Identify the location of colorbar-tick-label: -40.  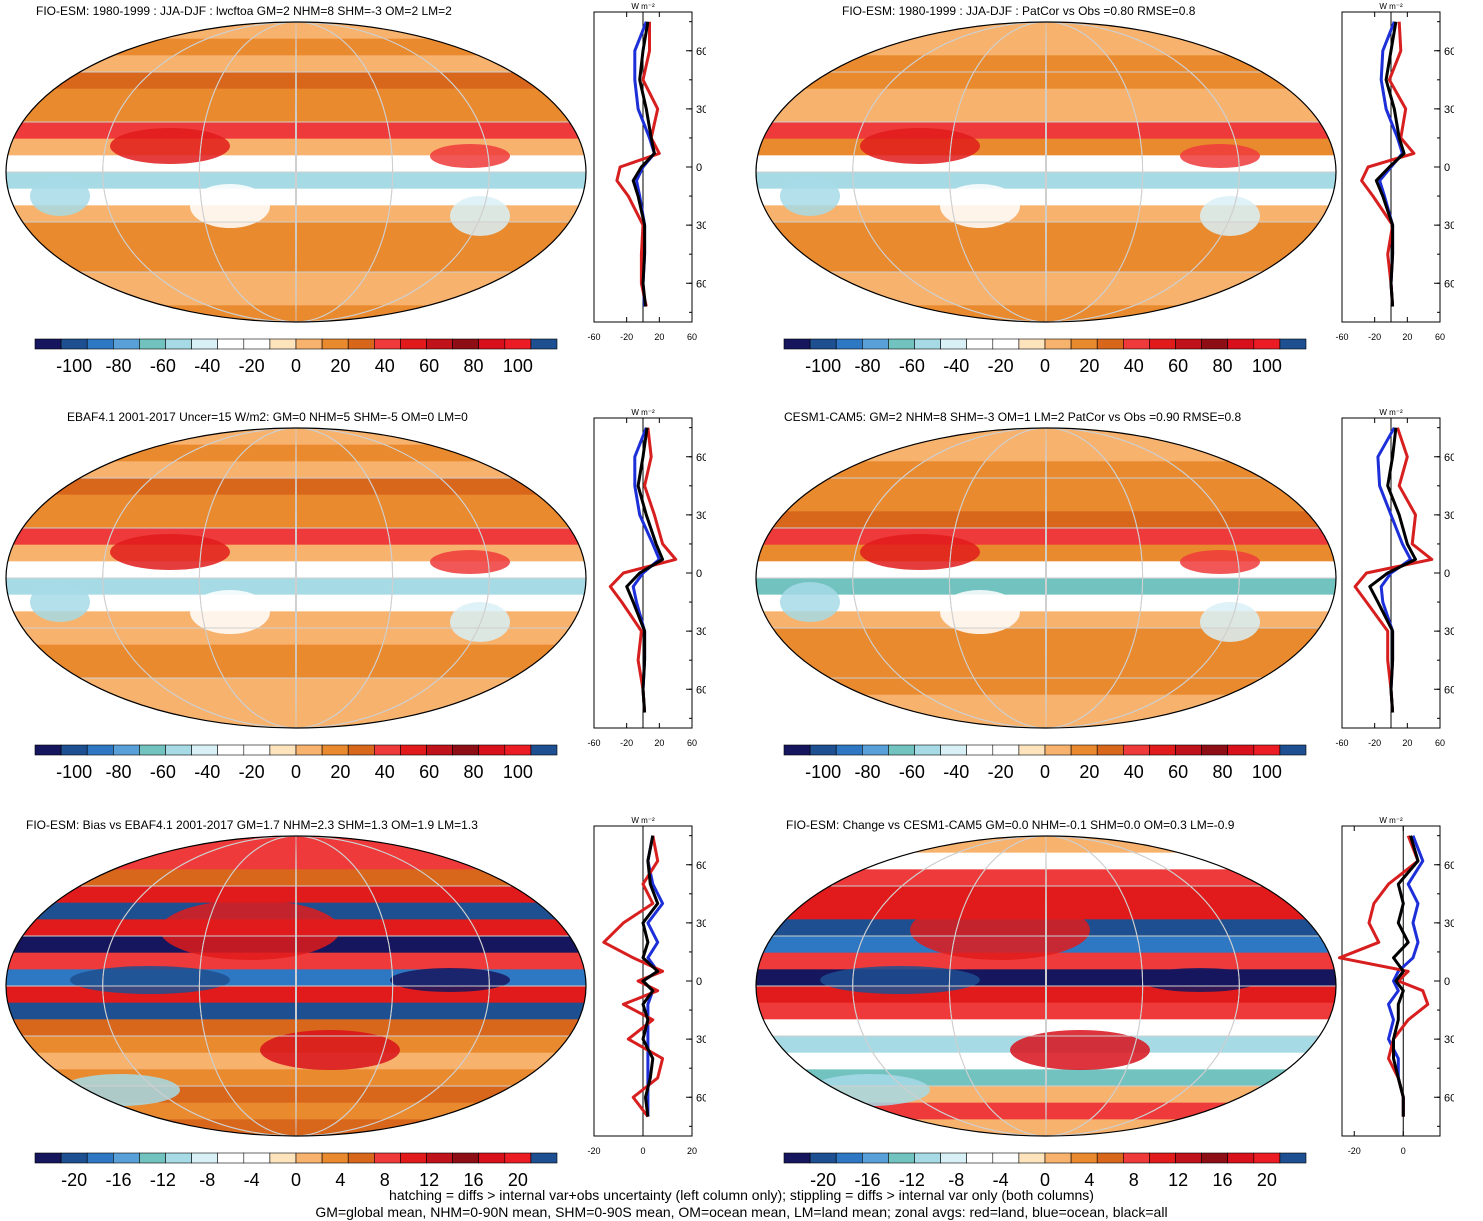
(956, 772).